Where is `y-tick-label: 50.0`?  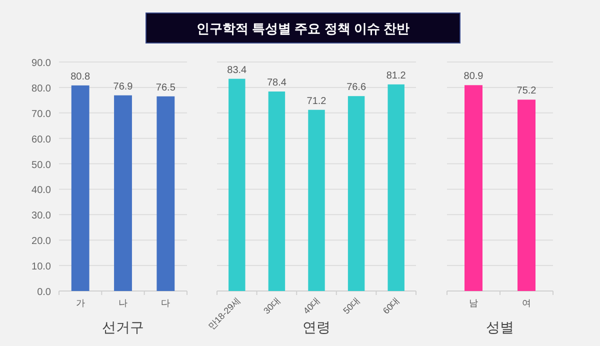
y-tick-label: 50.0 is located at coordinates (42, 165).